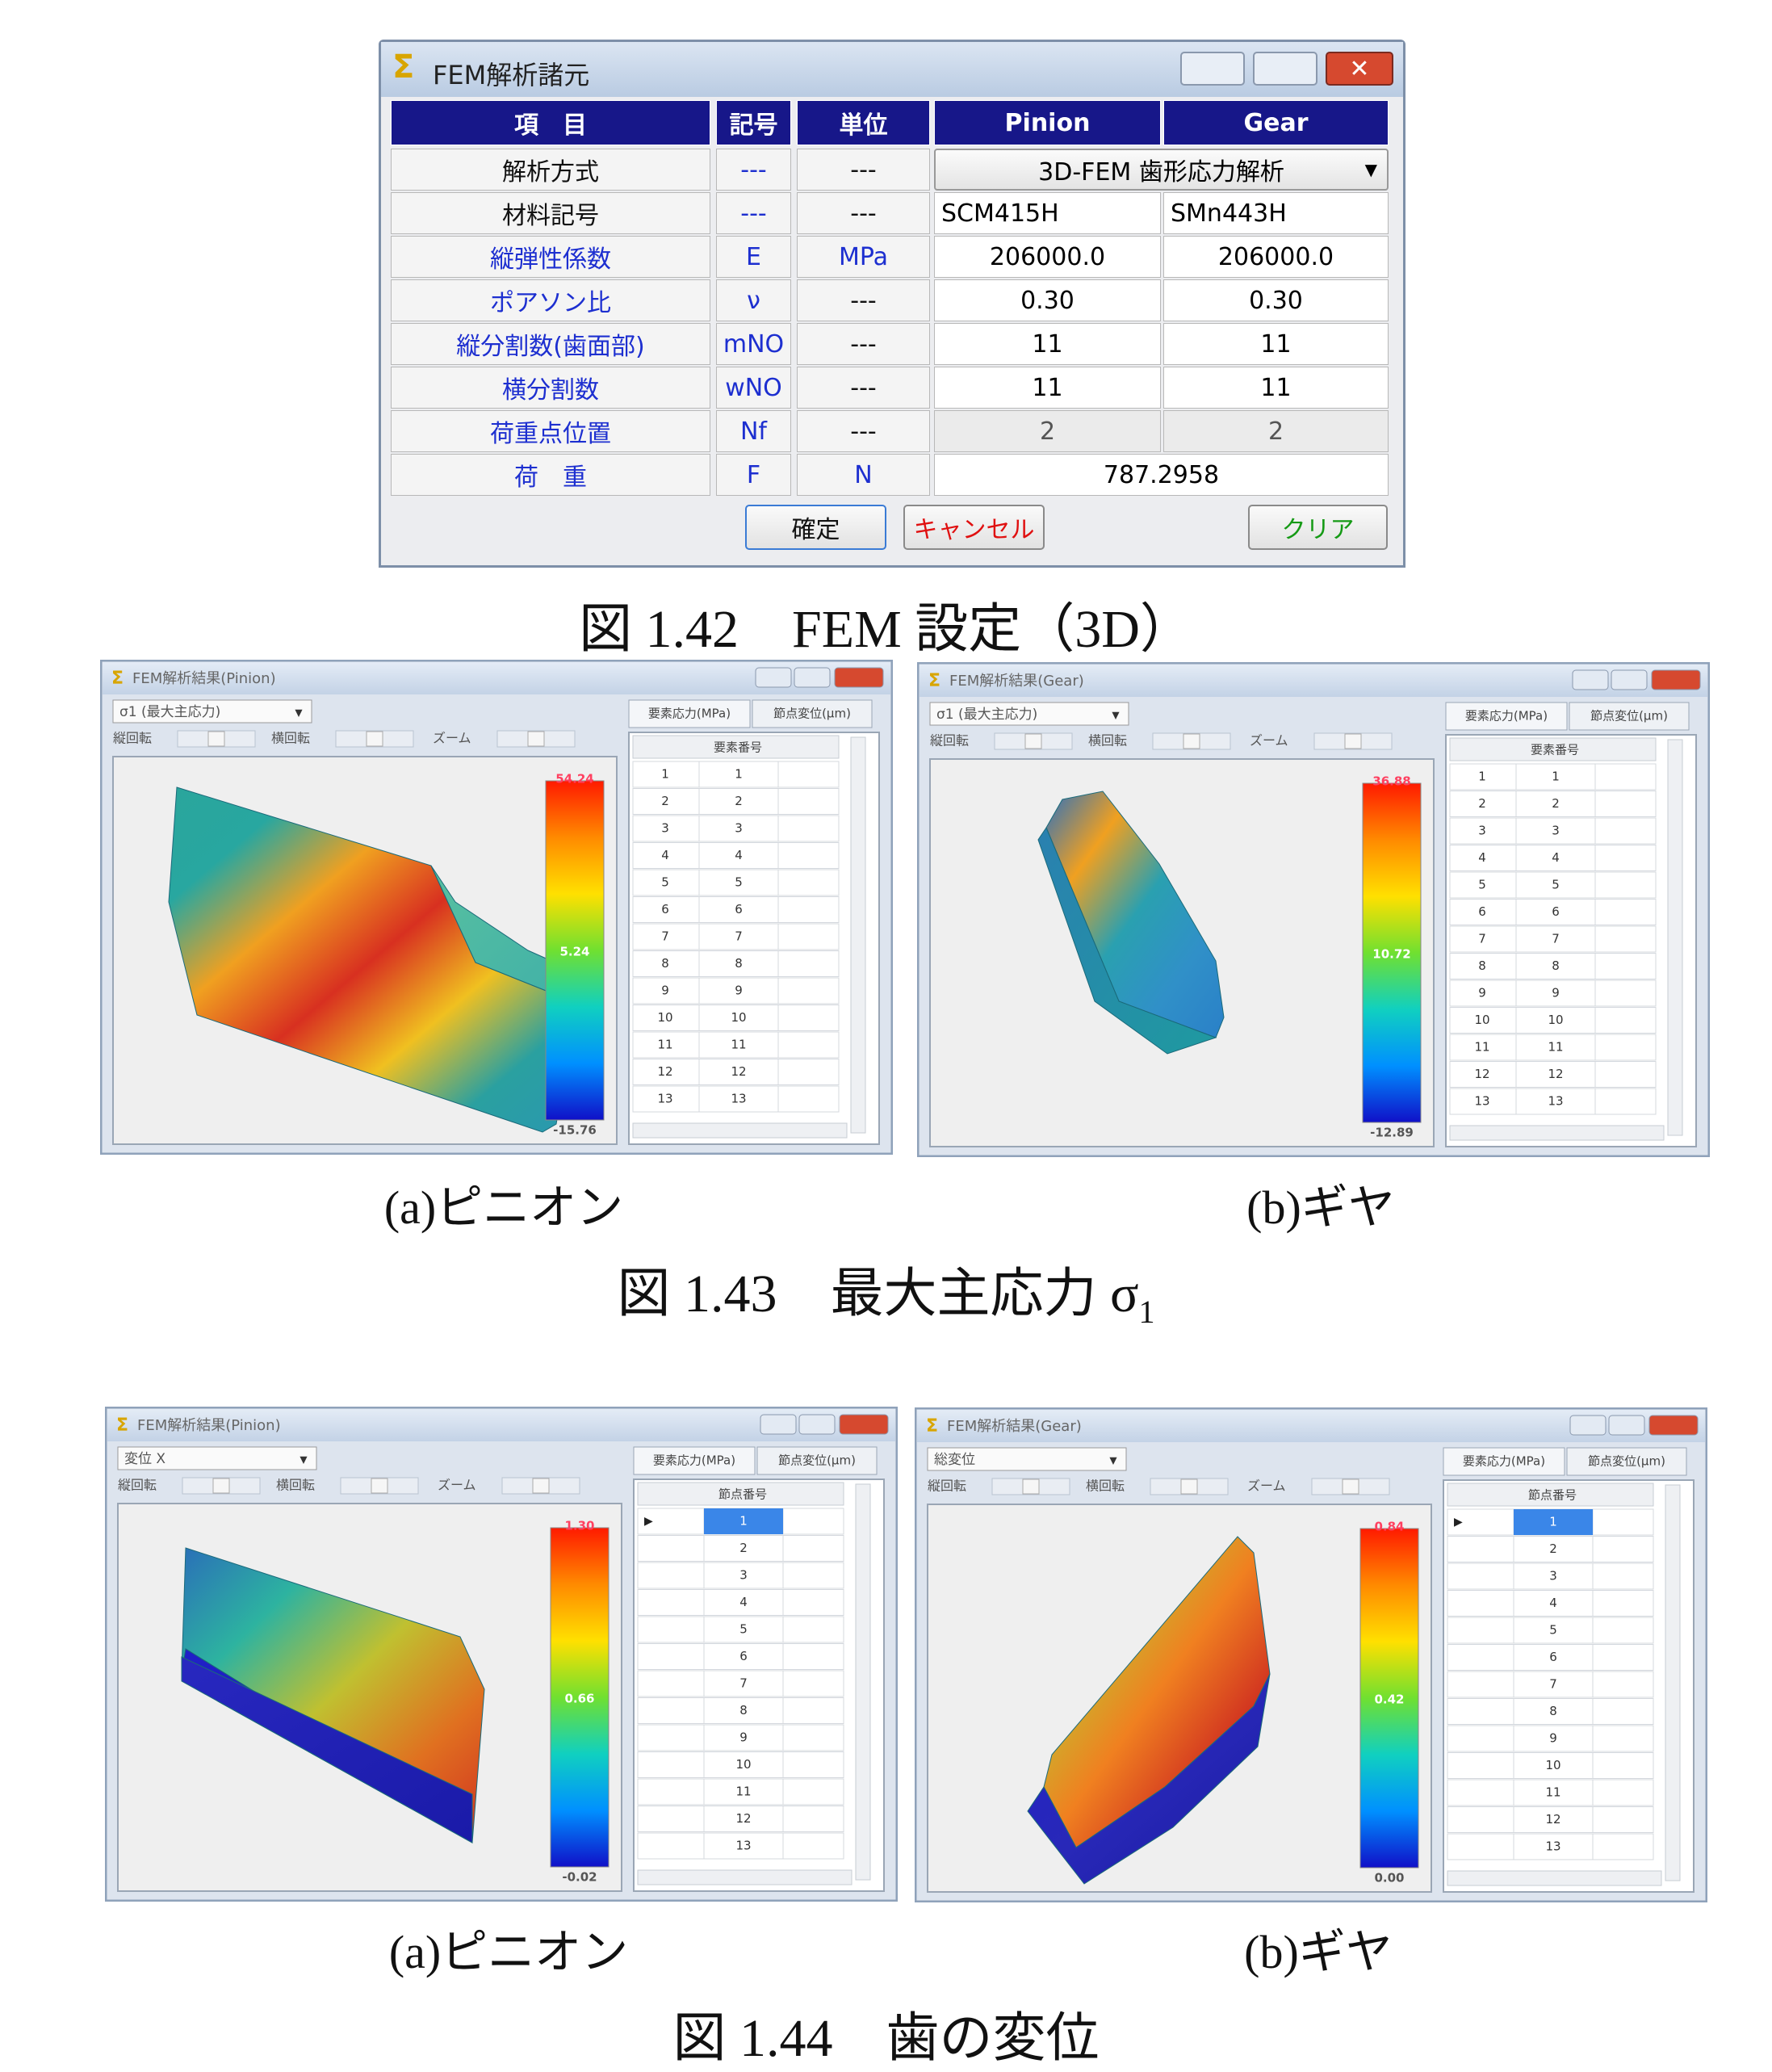 The image size is (1772, 2072). Describe the element at coordinates (1556, 965) in the screenshot. I see `row-id: 8` at that location.